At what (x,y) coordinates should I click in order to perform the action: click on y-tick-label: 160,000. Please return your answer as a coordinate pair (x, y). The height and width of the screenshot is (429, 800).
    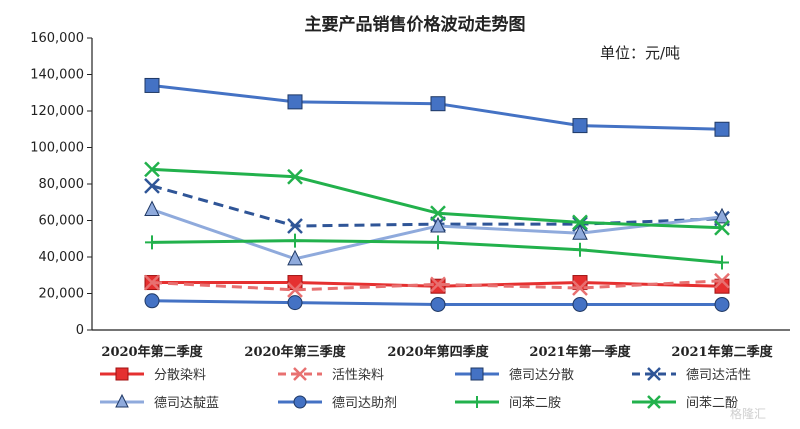
    Looking at the image, I should click on (57, 38).